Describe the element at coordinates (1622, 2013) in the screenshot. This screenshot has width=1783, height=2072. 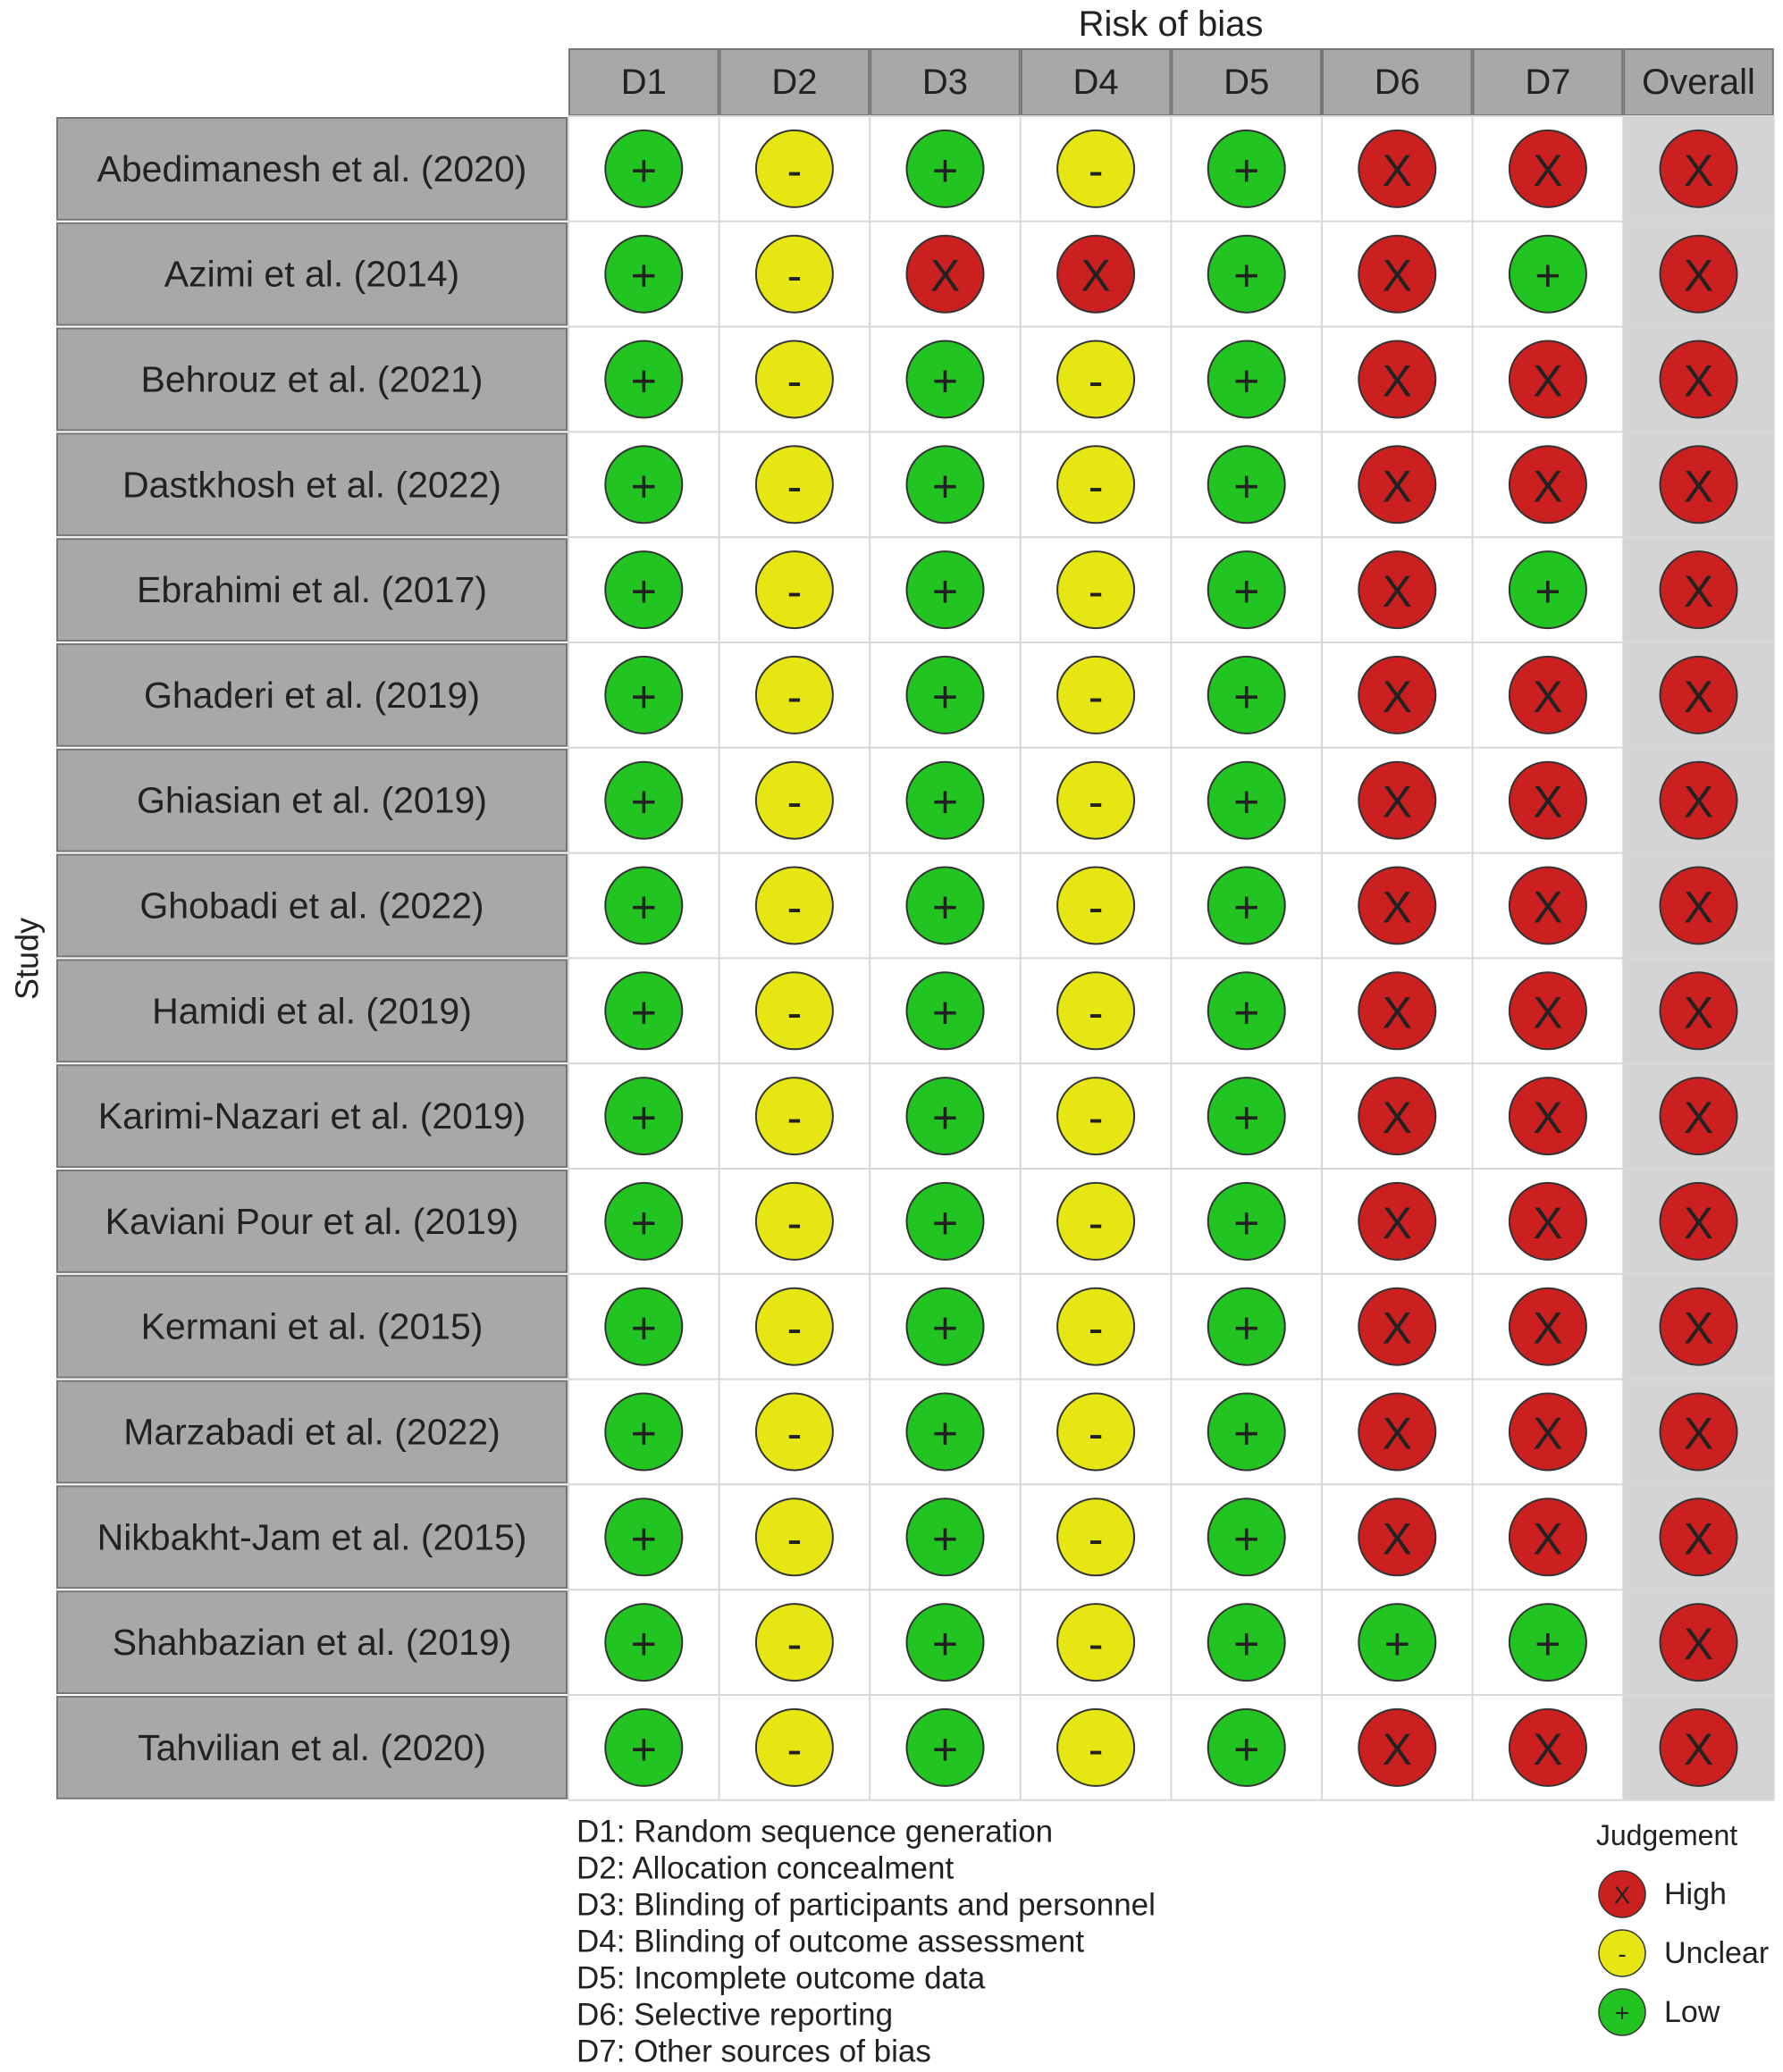
I see `legend-symbol: +` at that location.